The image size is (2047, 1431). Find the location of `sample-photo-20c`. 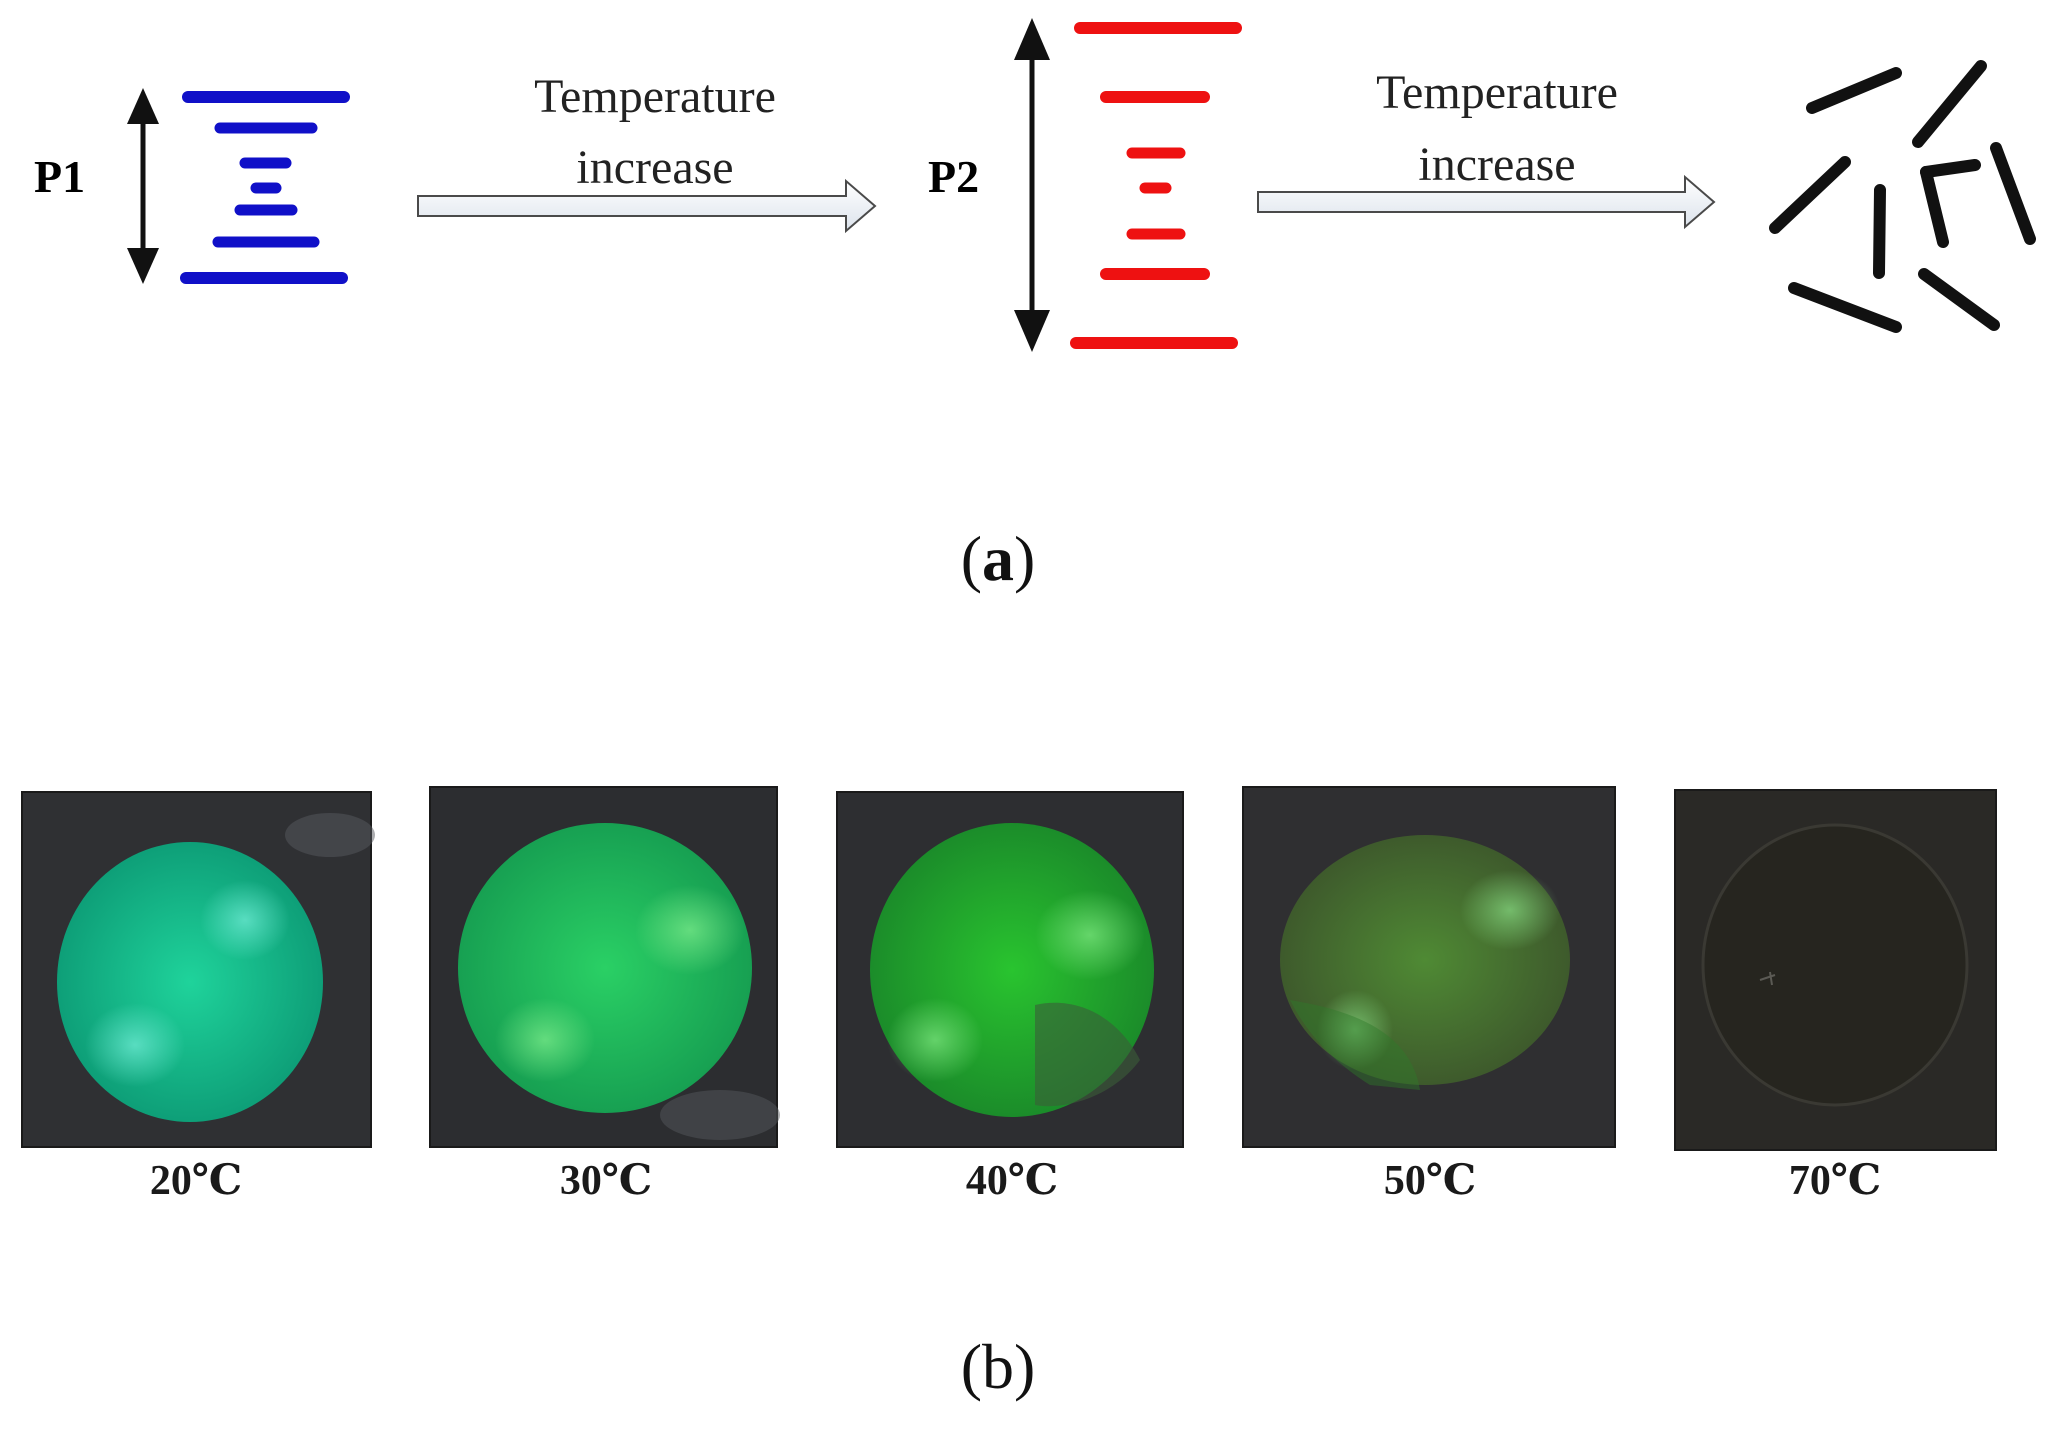

sample-photo-20c is located at coordinates (198, 969).